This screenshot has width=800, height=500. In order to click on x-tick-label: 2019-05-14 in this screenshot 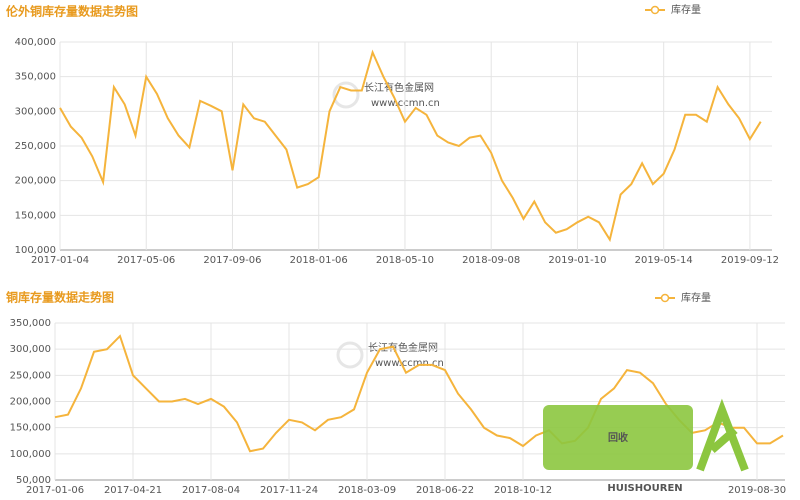, I will do `click(664, 260)`.